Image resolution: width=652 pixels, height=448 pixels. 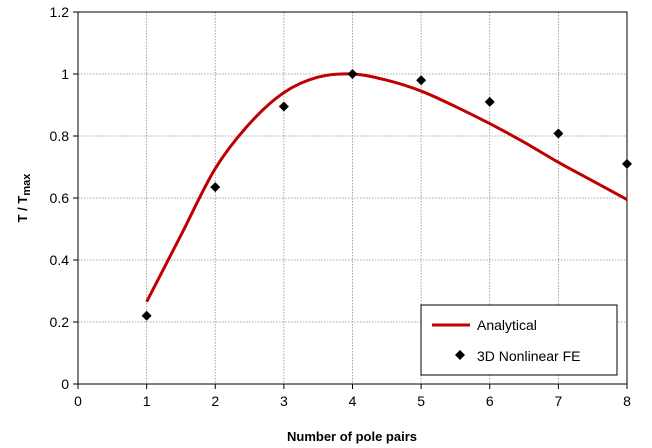 I want to click on x-tick-label: 7, so click(x=558, y=401).